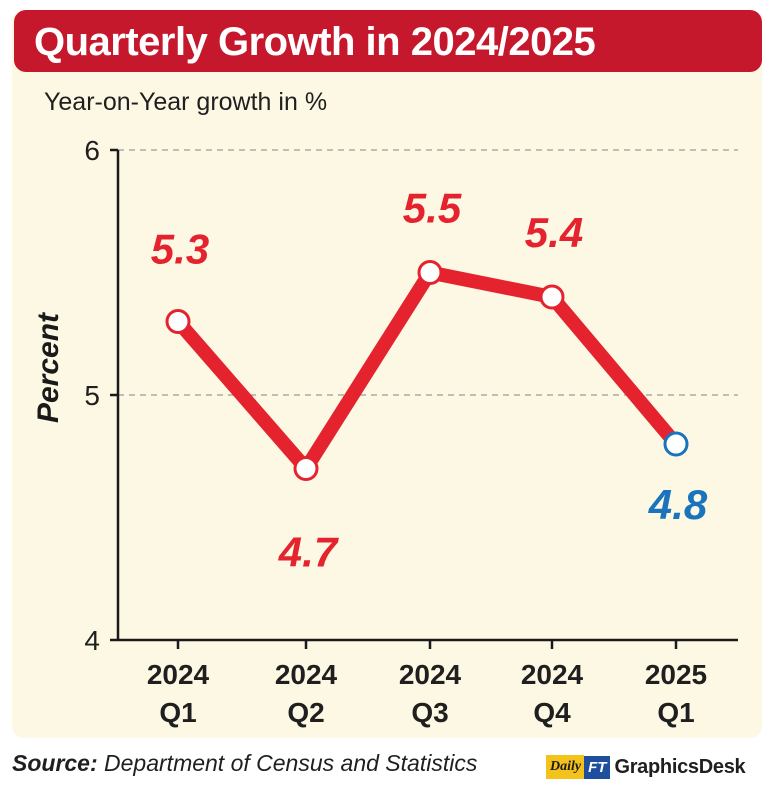  Describe the element at coordinates (554, 232) in the screenshot. I see `data-label-3: 5.4` at that location.